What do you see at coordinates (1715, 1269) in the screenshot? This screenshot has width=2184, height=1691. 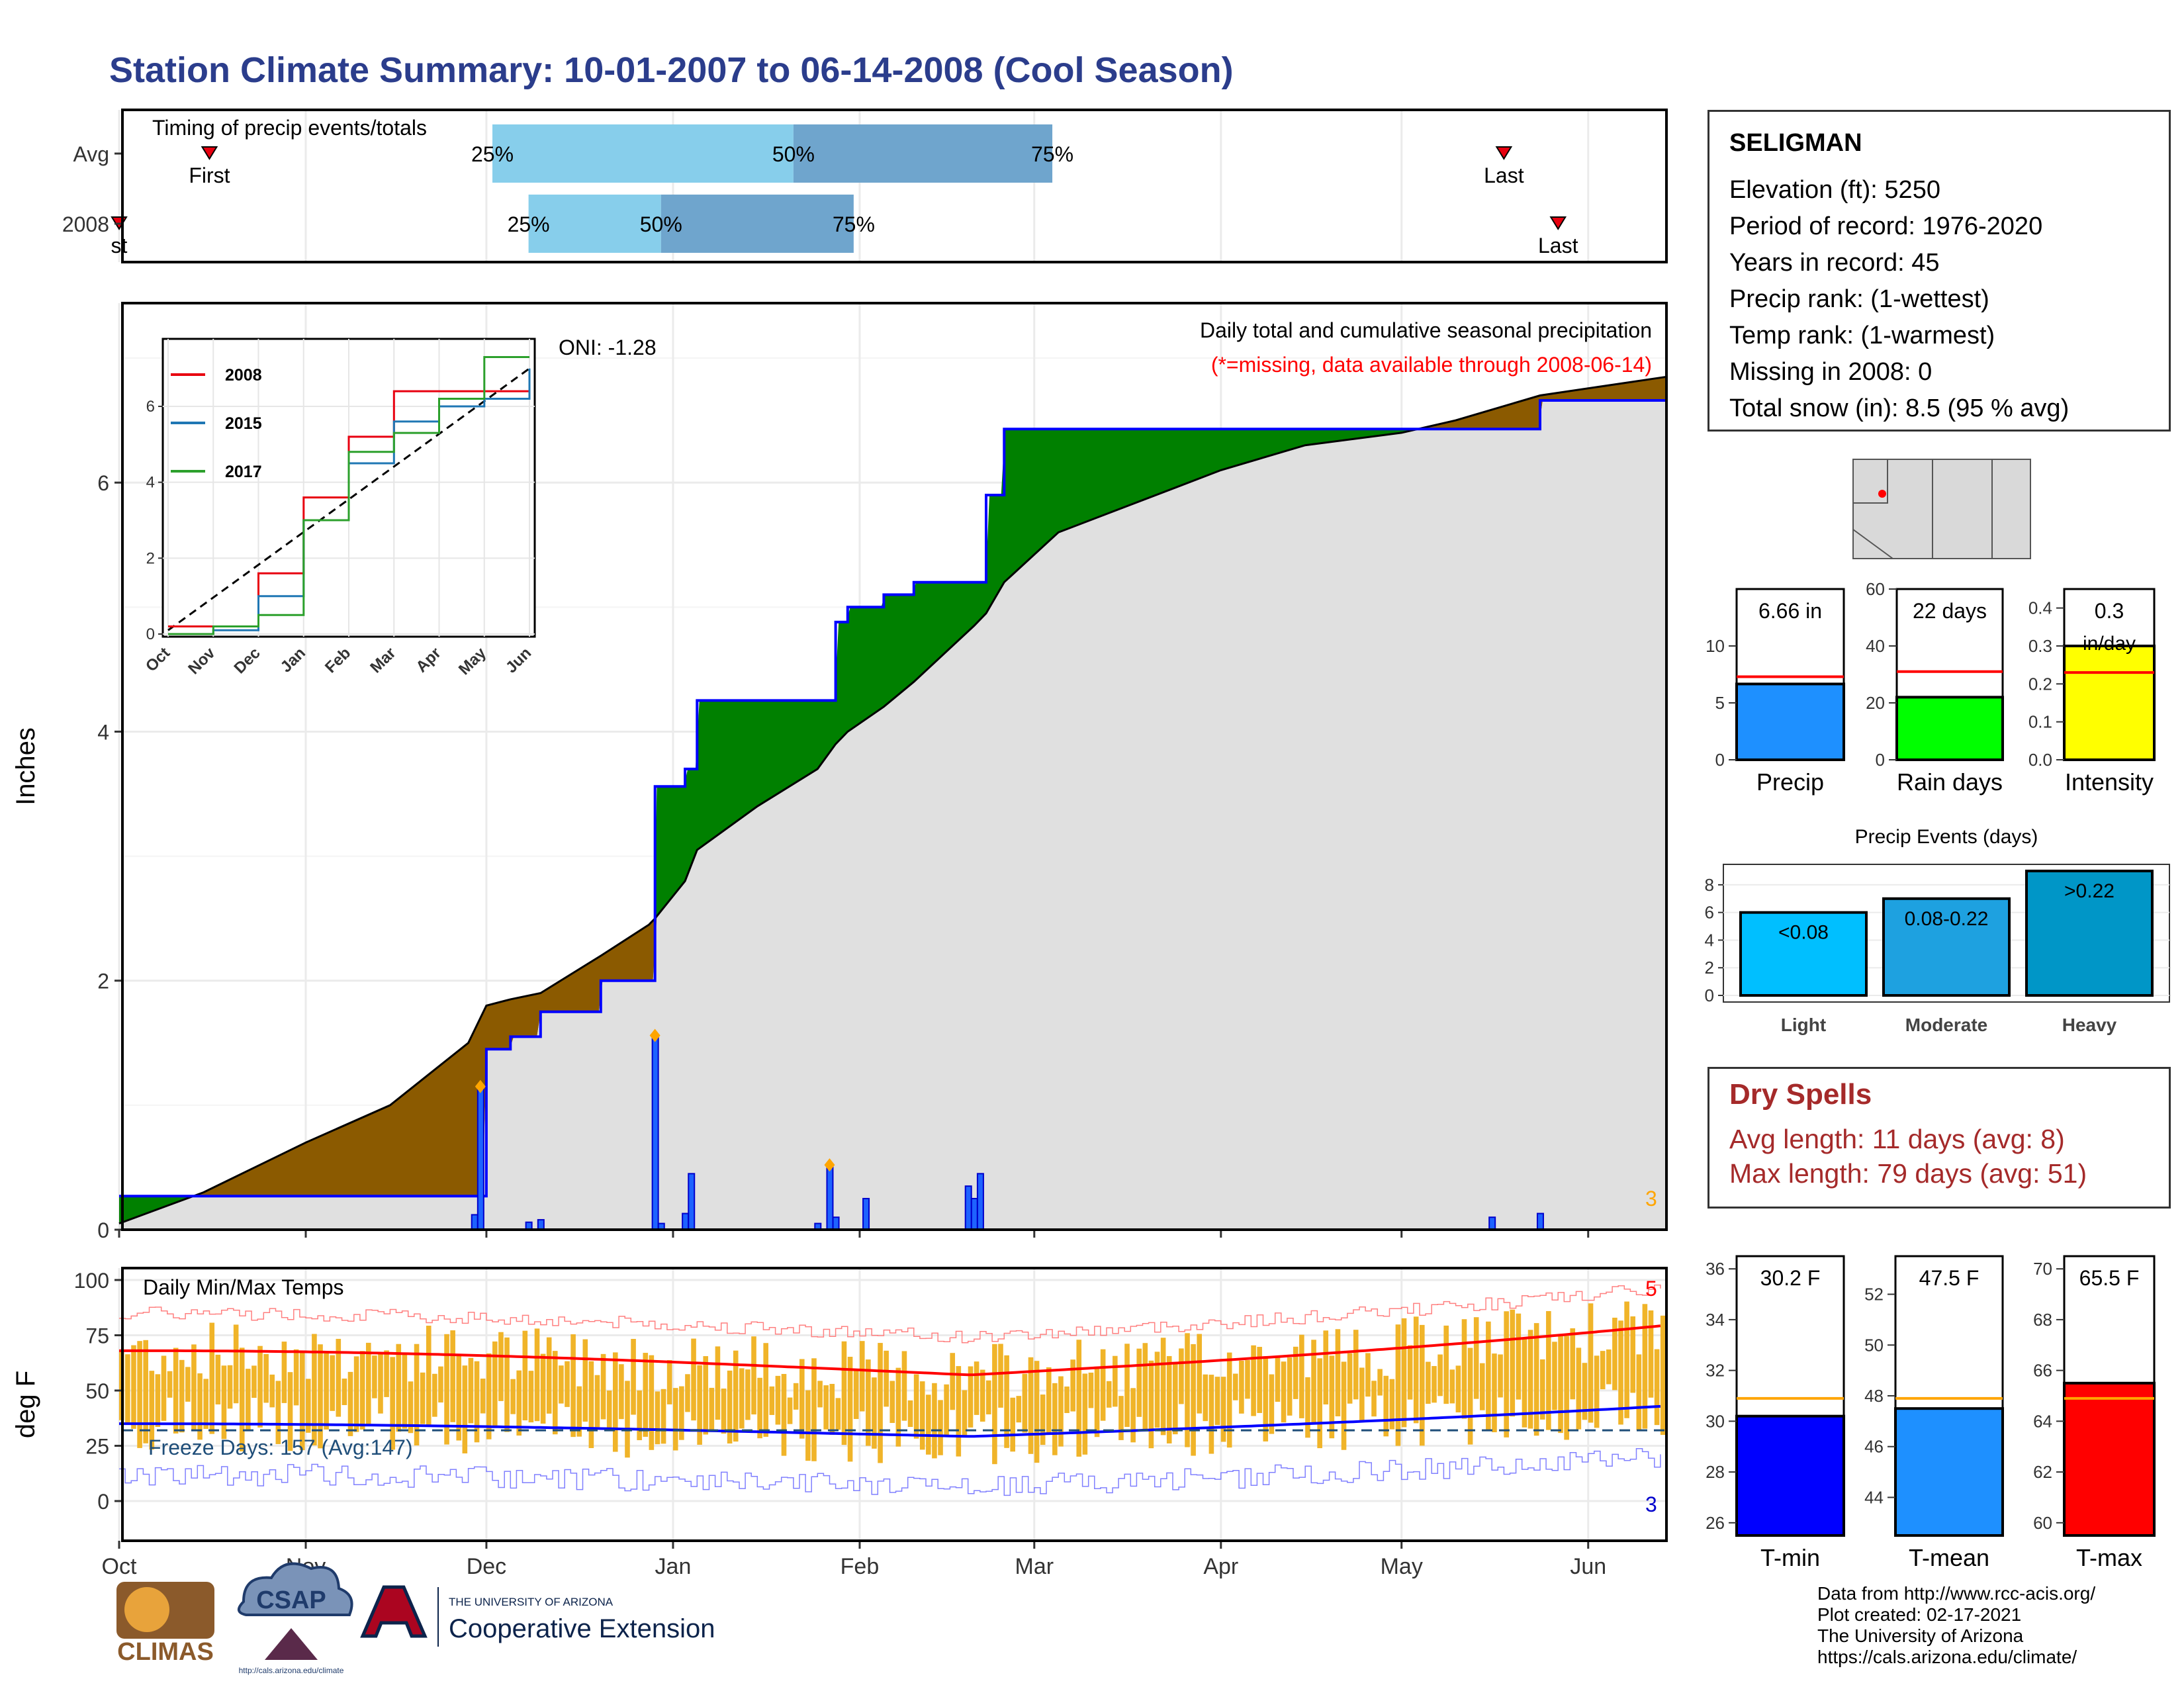 I see `t_min-tick-label: 36` at bounding box center [1715, 1269].